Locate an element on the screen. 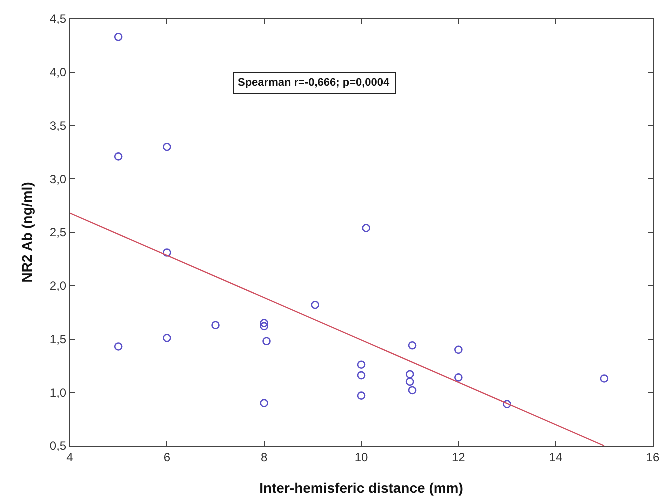 The width and height of the screenshot is (672, 496). y-tick-label: 3,0 is located at coordinates (58, 179).